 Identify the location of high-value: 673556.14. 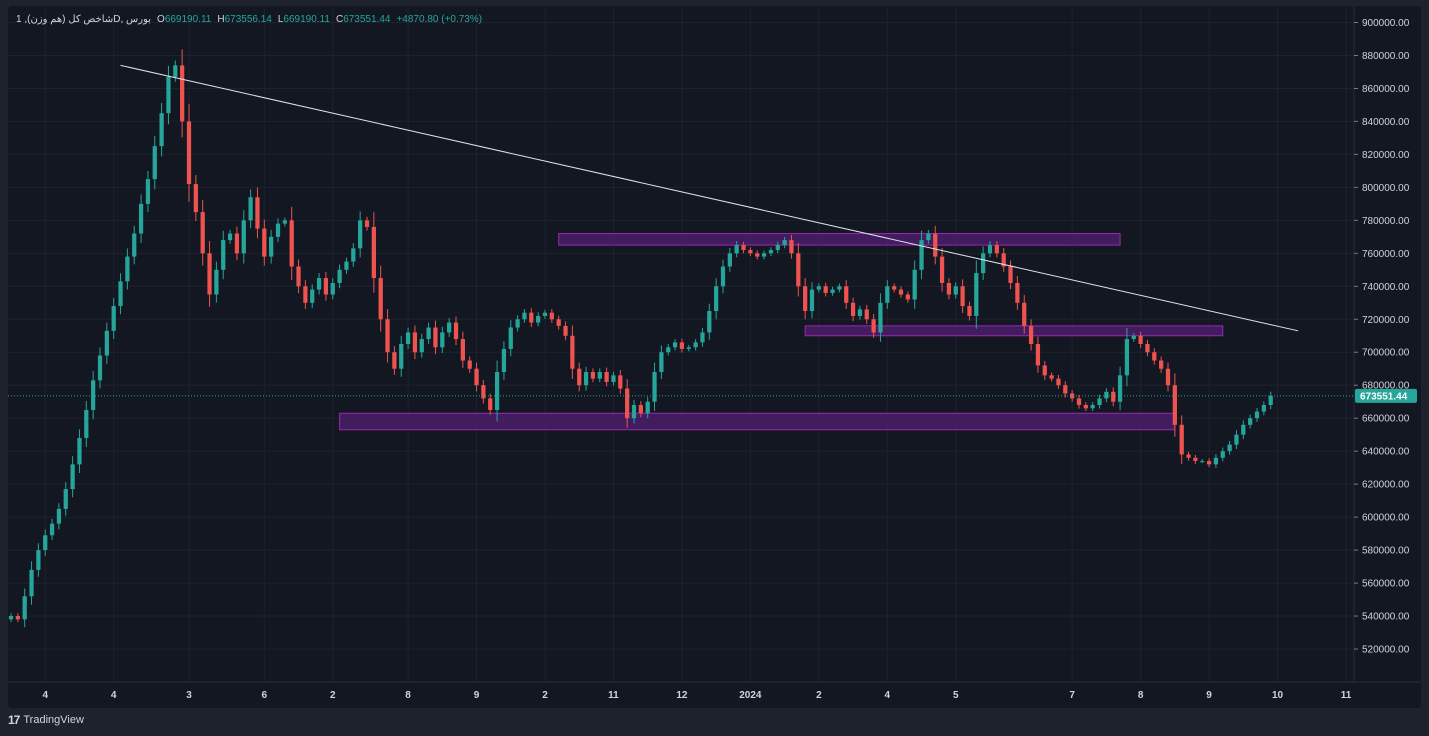
(248, 19).